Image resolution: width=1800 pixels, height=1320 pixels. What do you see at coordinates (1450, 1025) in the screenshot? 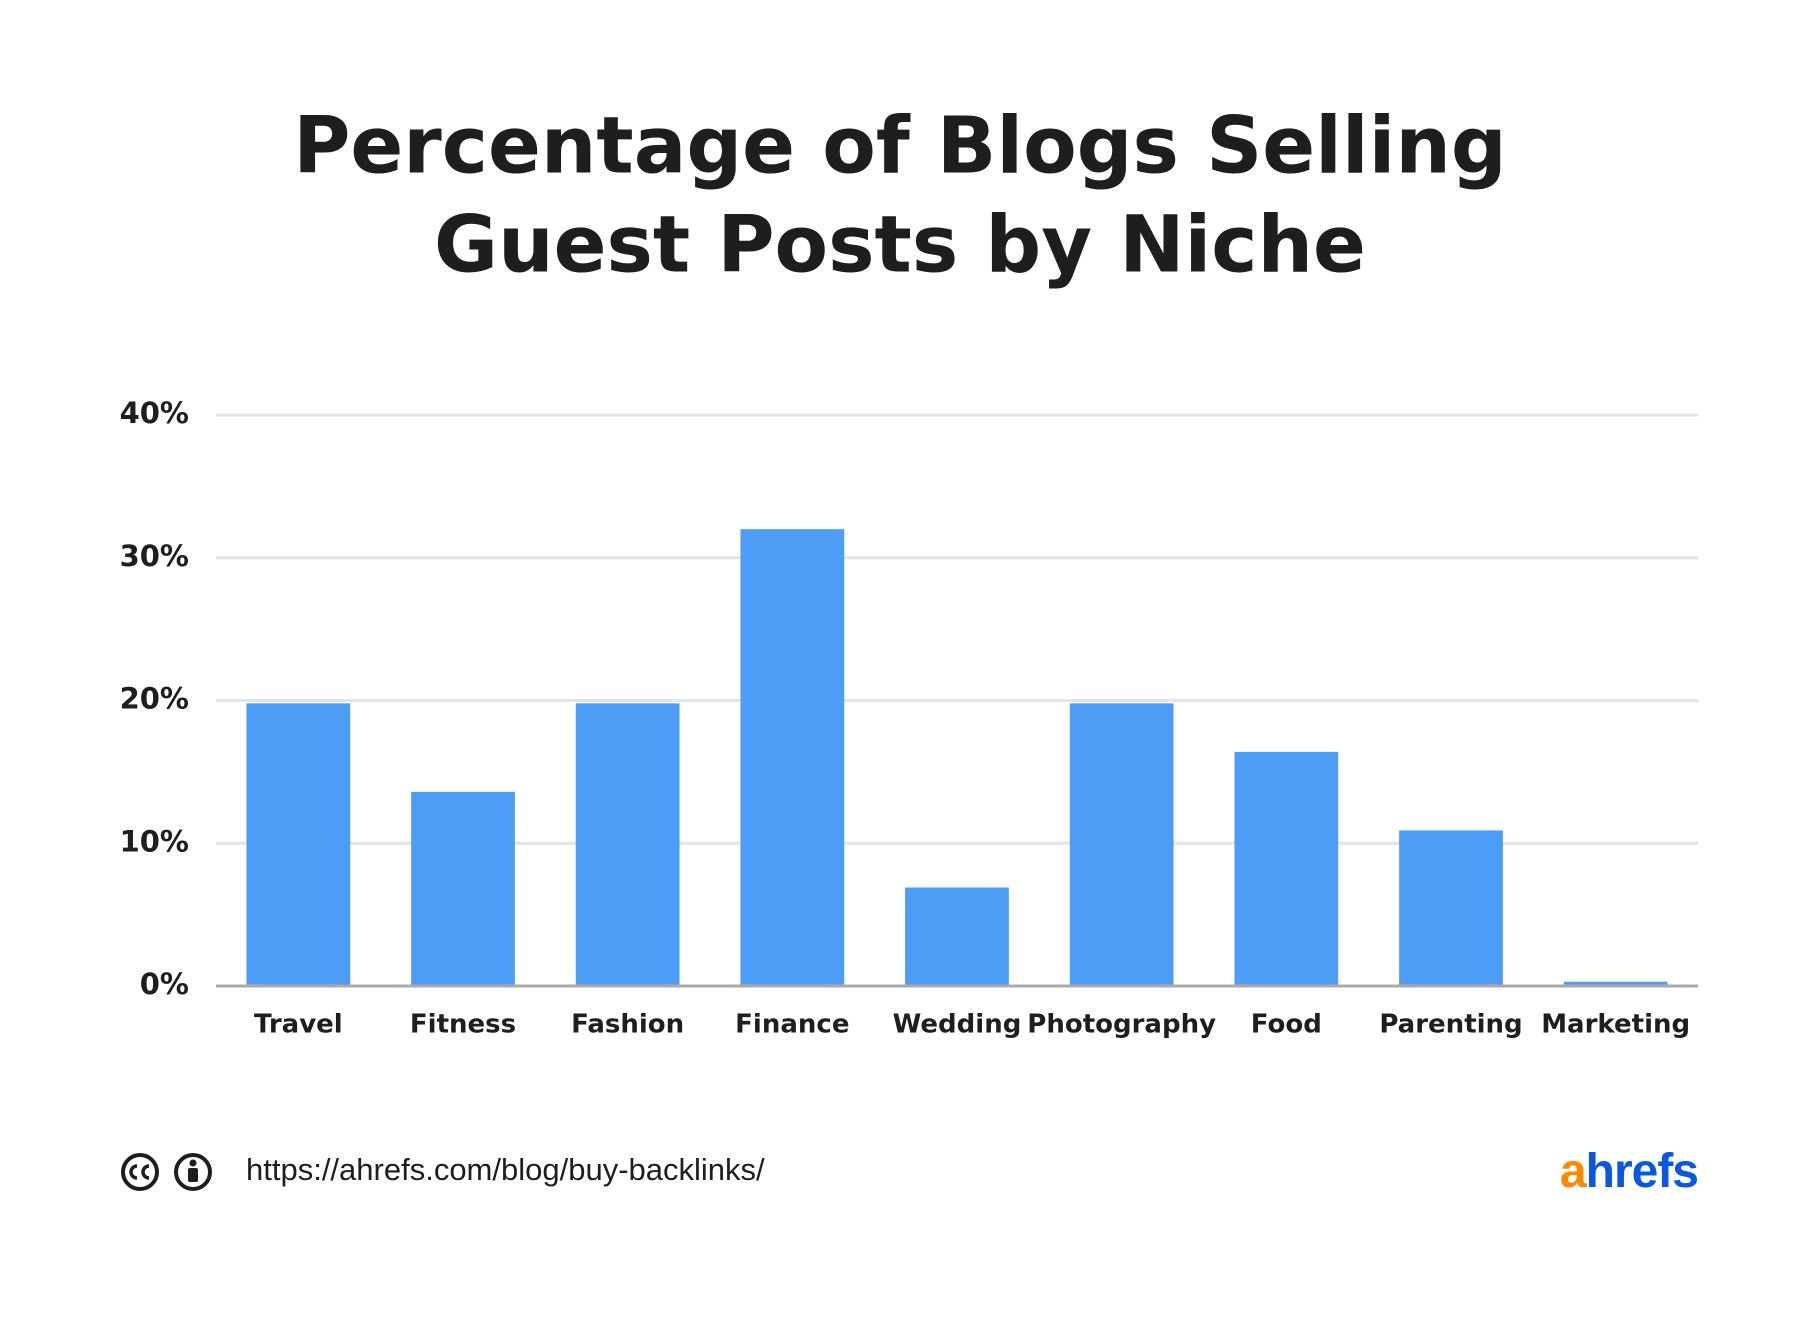
I see `x-tick-label: Parenting` at bounding box center [1450, 1025].